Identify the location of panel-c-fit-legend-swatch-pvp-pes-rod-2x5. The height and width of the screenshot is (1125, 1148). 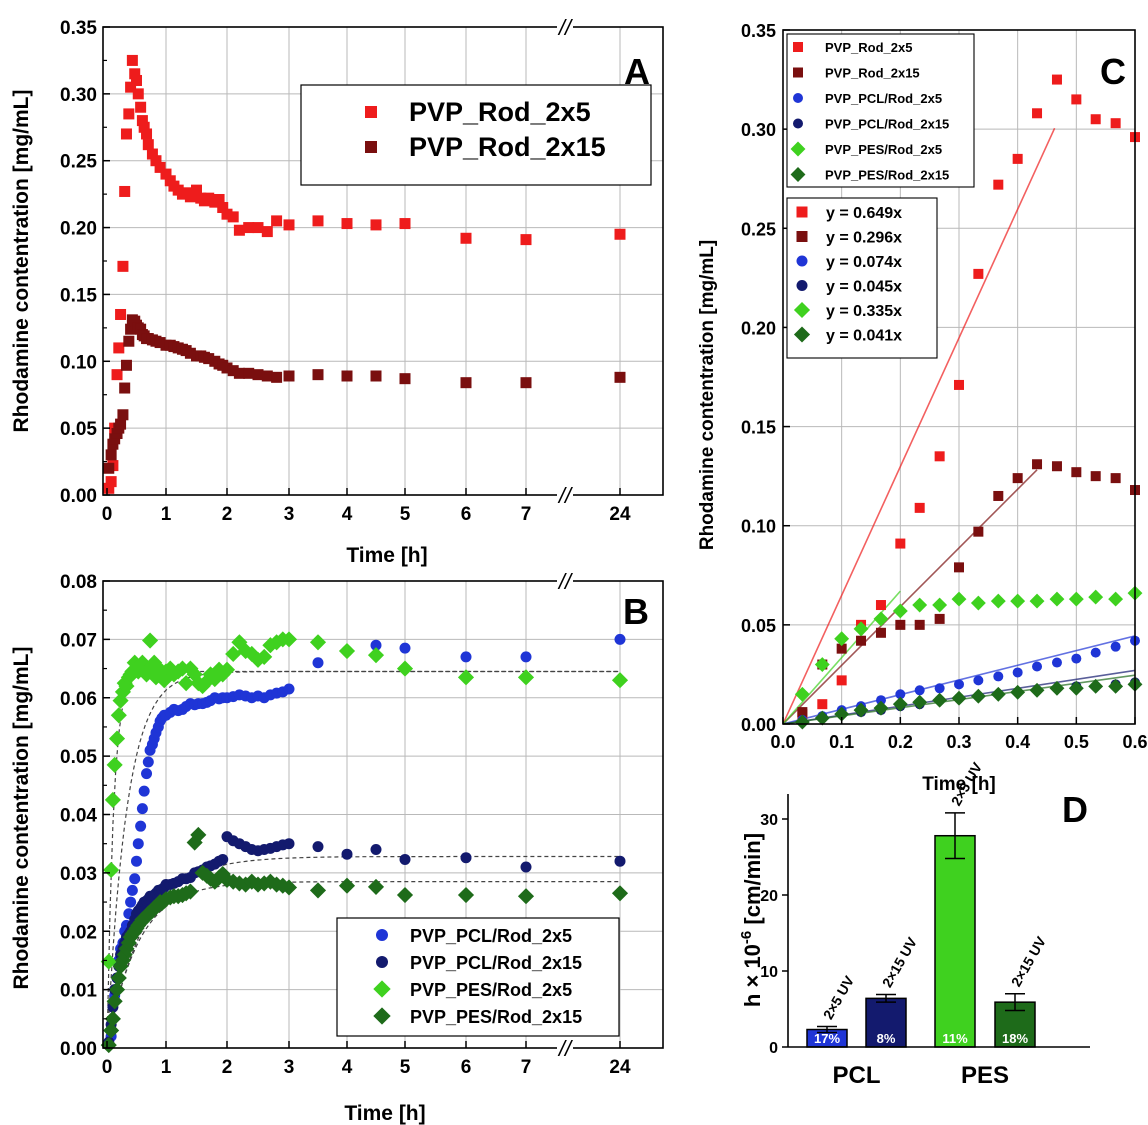
(802, 310).